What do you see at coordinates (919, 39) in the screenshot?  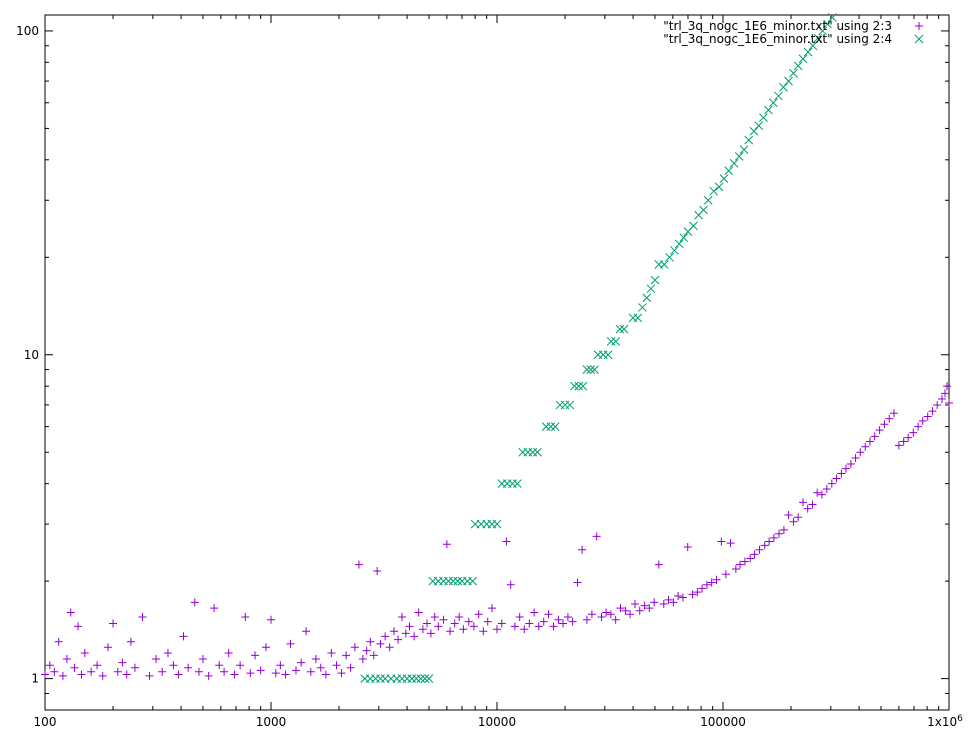 I see `legend-marker-symbol` at bounding box center [919, 39].